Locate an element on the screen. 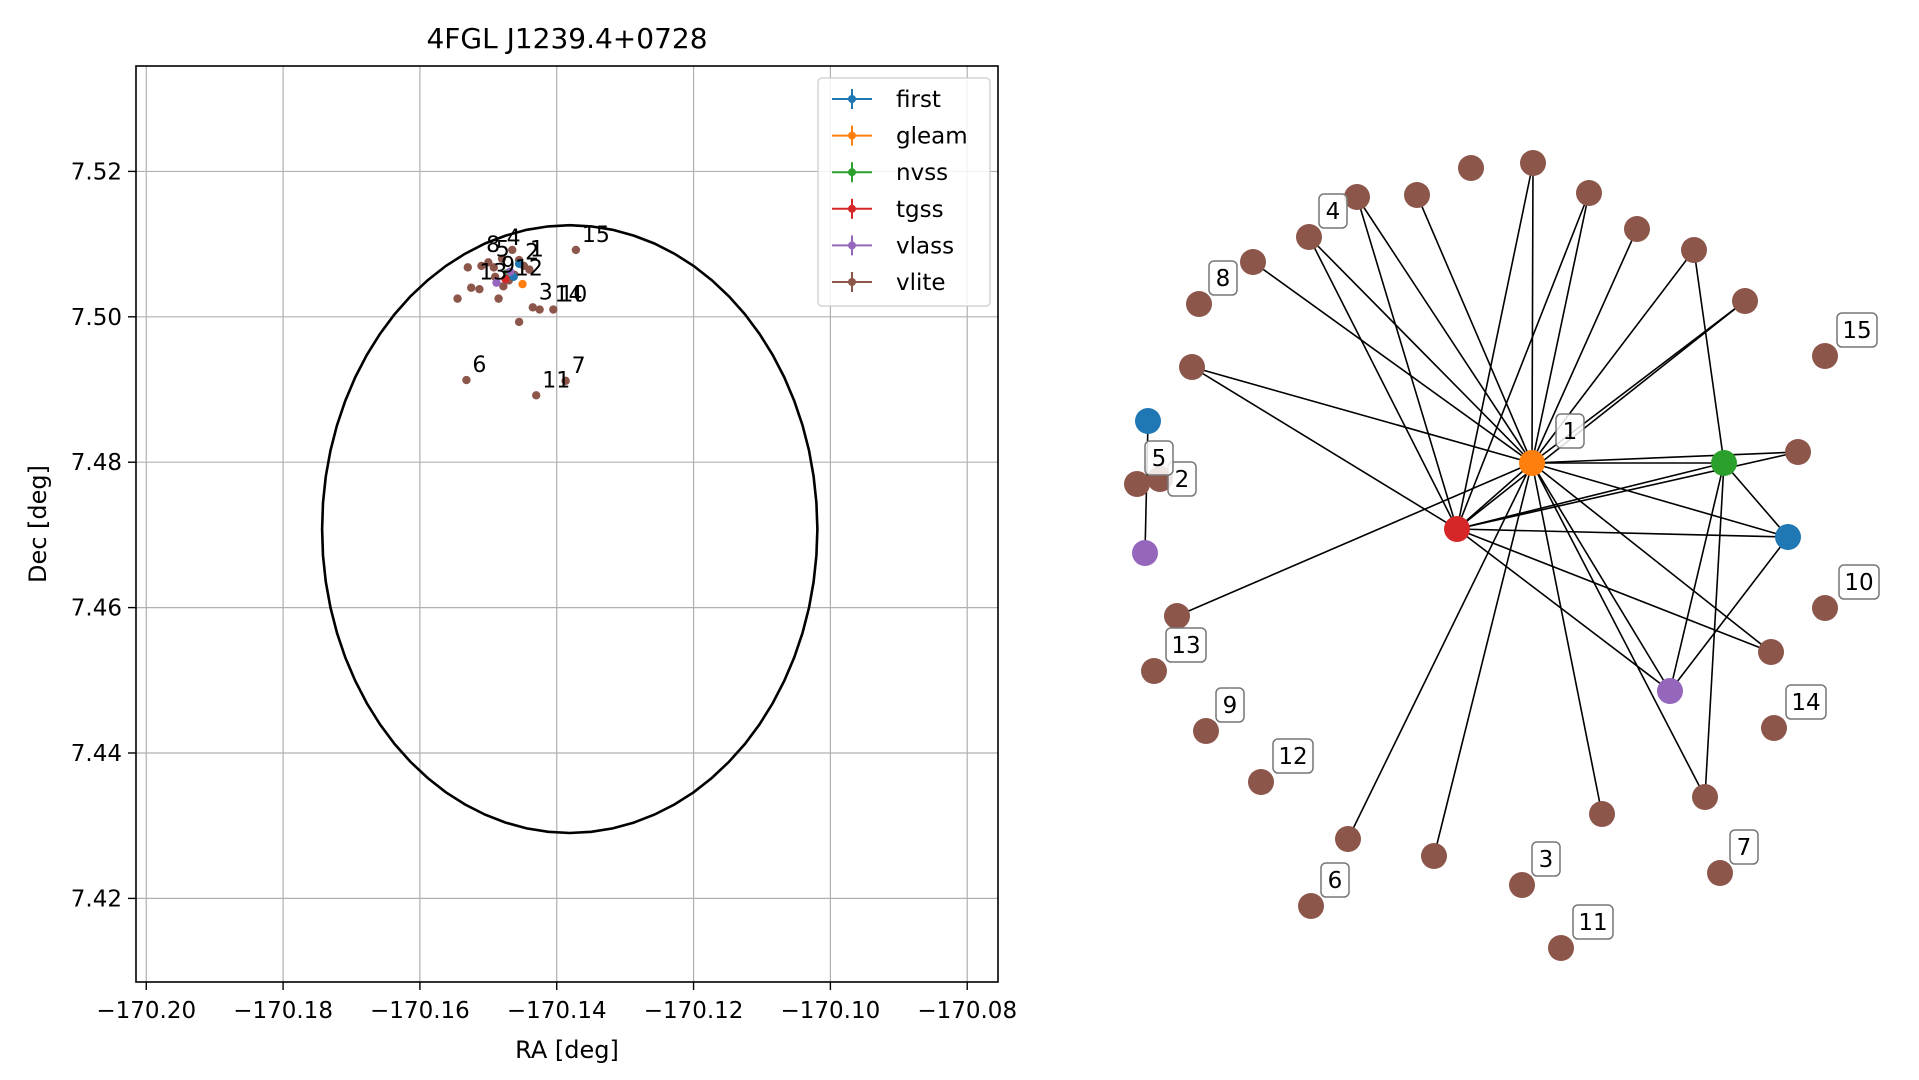  legend-label: nvss is located at coordinates (922, 173).